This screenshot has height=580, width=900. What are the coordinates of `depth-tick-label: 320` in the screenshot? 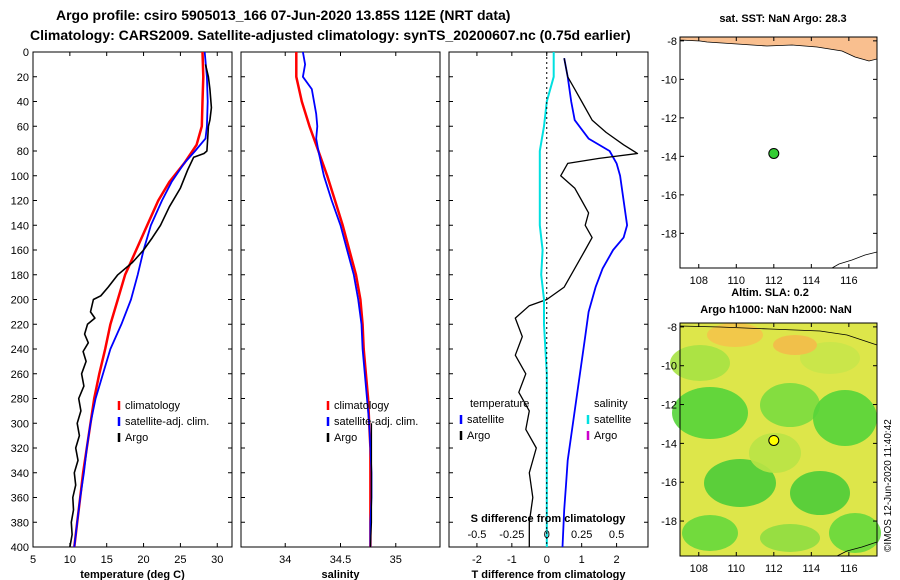 It's located at (20, 449).